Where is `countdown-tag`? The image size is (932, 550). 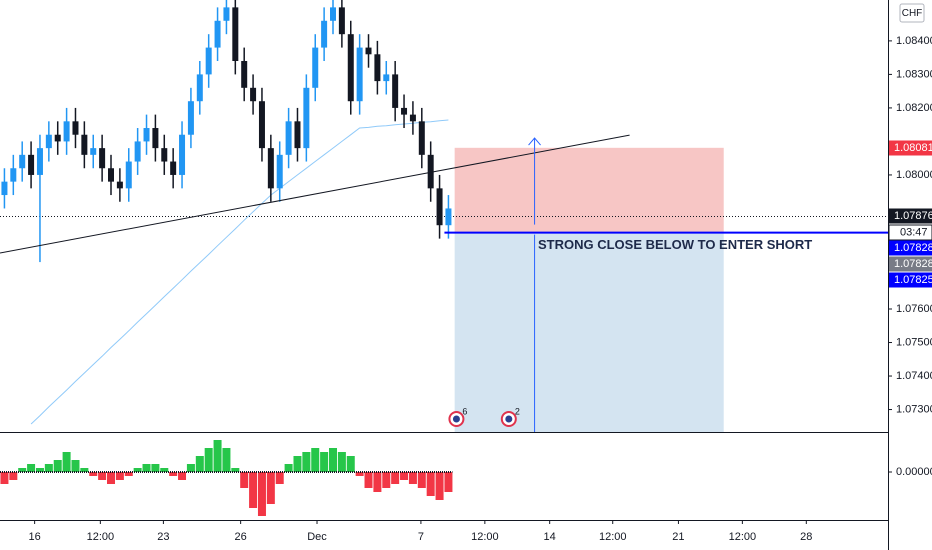
countdown-tag is located at coordinates (910, 232).